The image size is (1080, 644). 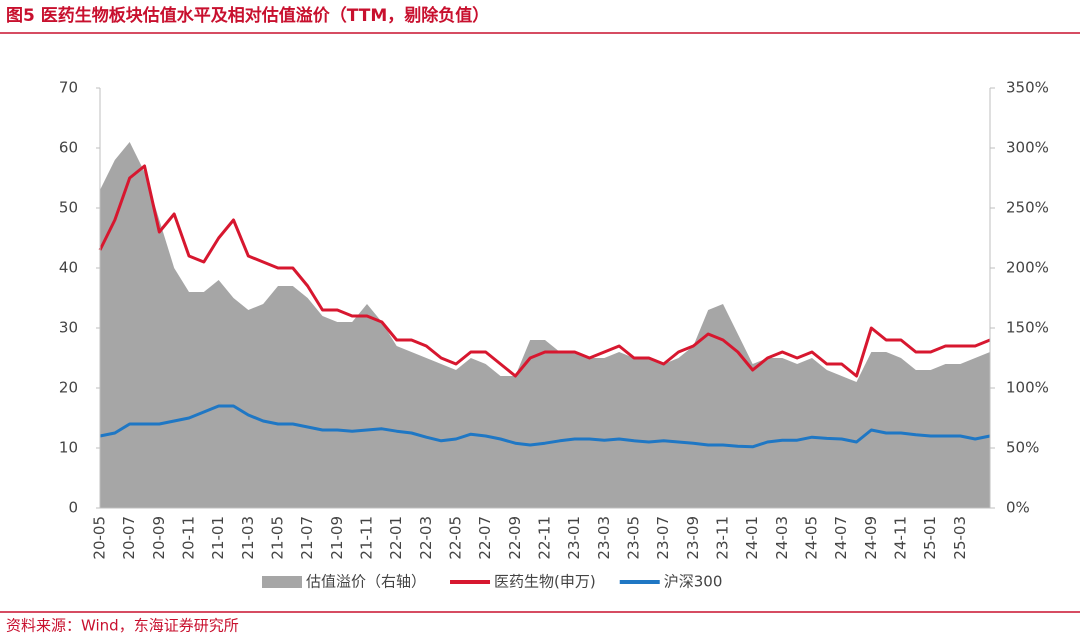 What do you see at coordinates (396, 538) in the screenshot?
I see `x-tick-label: 22-01` at bounding box center [396, 538].